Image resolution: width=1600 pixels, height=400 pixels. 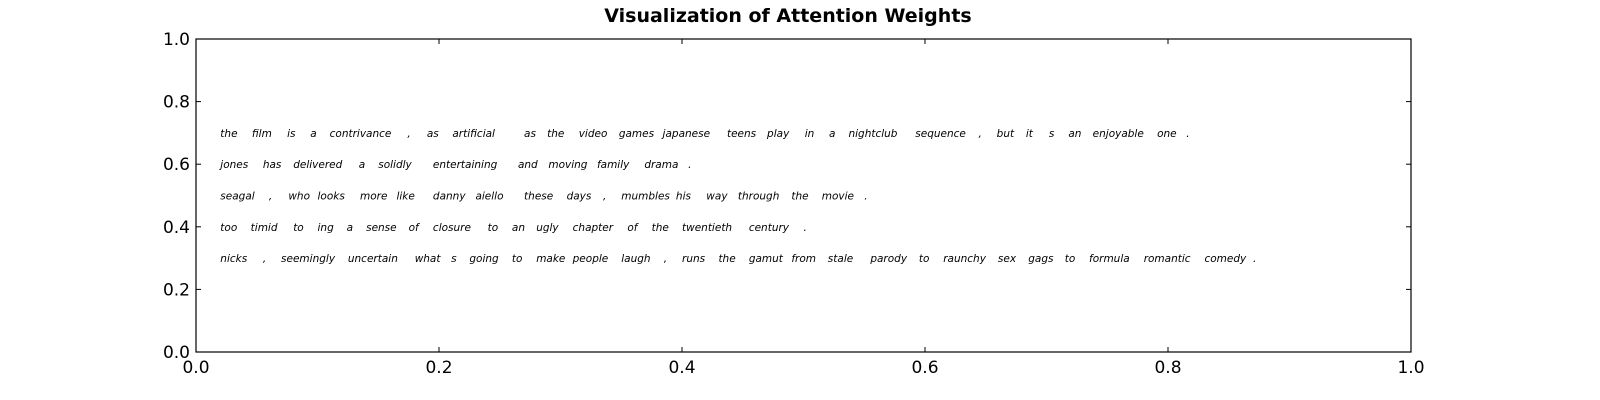 What do you see at coordinates (1225, 259) in the screenshot?
I see `sentence-word: comedy` at bounding box center [1225, 259].